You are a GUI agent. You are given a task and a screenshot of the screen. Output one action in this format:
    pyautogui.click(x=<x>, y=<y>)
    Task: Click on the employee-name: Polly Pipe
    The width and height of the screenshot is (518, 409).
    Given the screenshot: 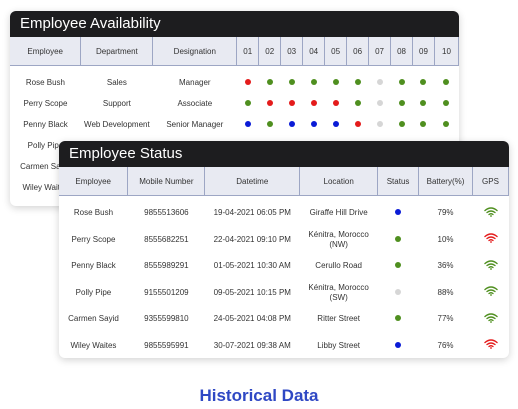 What is the action you would take?
    pyautogui.click(x=93, y=292)
    